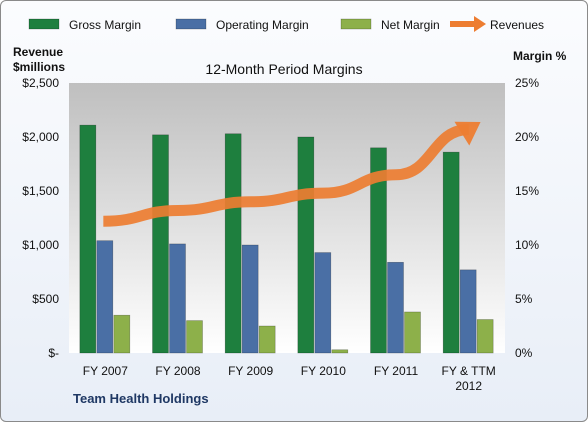 This screenshot has width=588, height=422. What do you see at coordinates (105, 371) in the screenshot?
I see `x-tick-label: FY 2007` at bounding box center [105, 371].